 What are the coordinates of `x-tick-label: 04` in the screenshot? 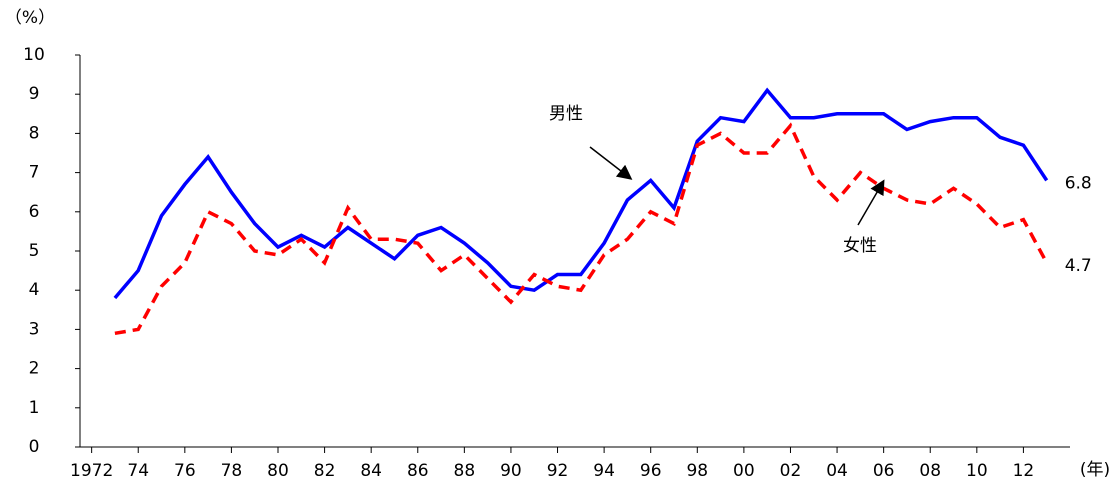 It's located at (837, 471).